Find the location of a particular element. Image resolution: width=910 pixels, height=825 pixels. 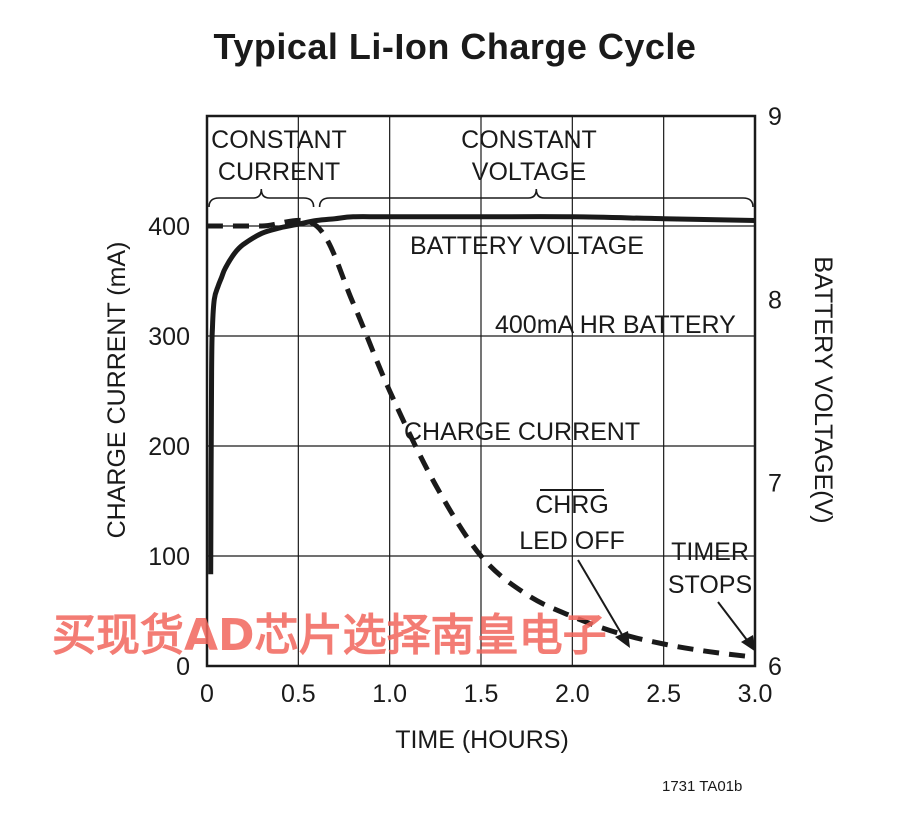

arrow-timer-stops is located at coordinates (736, 626).